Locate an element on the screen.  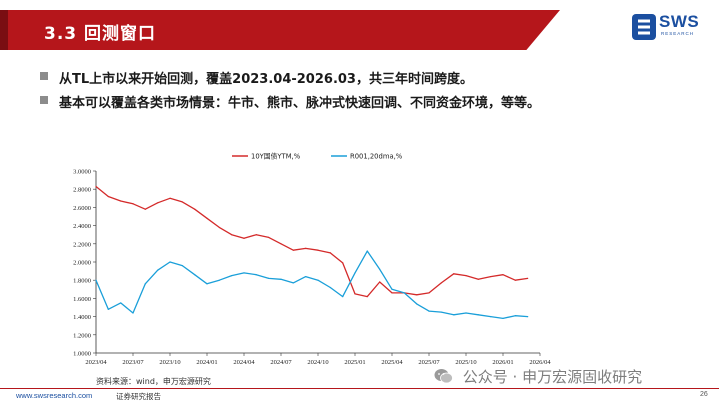
x-tick-label: 2024/10 is located at coordinates (317, 362).